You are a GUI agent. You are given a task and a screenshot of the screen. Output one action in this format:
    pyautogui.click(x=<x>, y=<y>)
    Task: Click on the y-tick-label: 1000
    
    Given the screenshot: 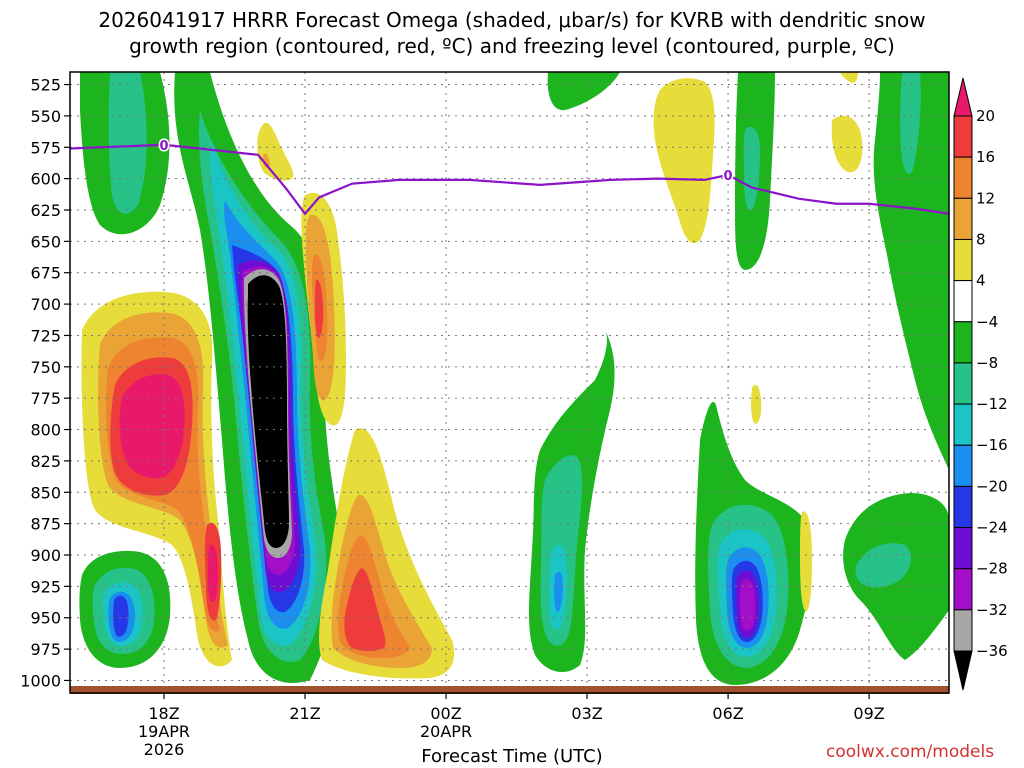 What is the action you would take?
    pyautogui.click(x=40, y=680)
    